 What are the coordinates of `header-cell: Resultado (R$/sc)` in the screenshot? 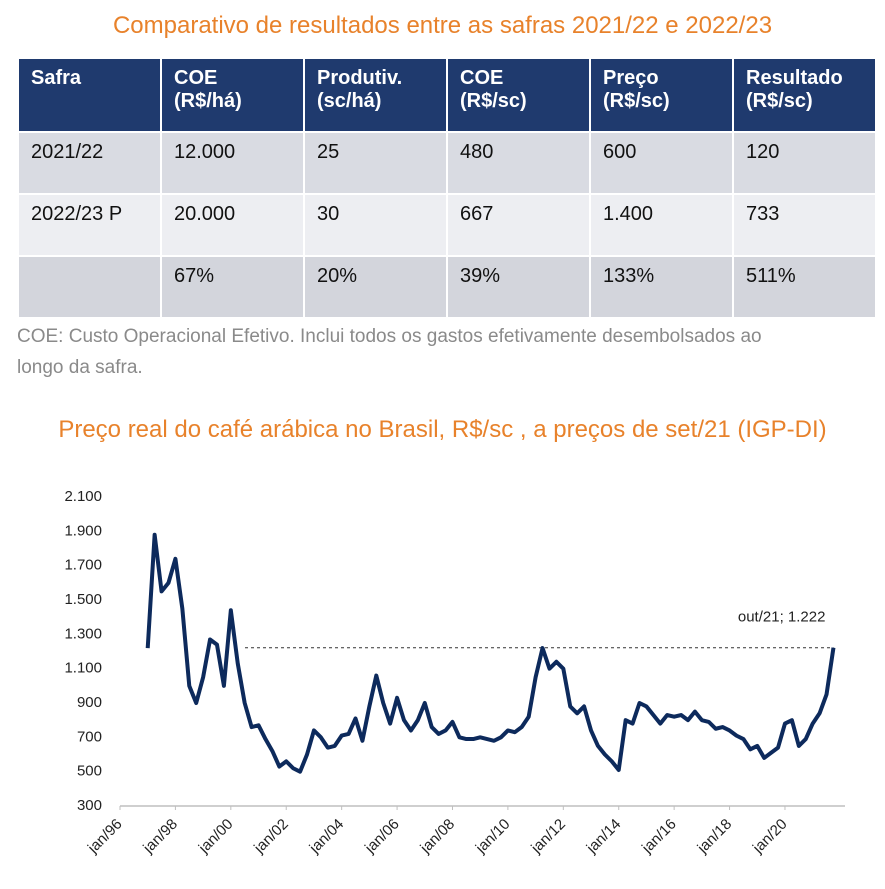 It's located at (804, 95).